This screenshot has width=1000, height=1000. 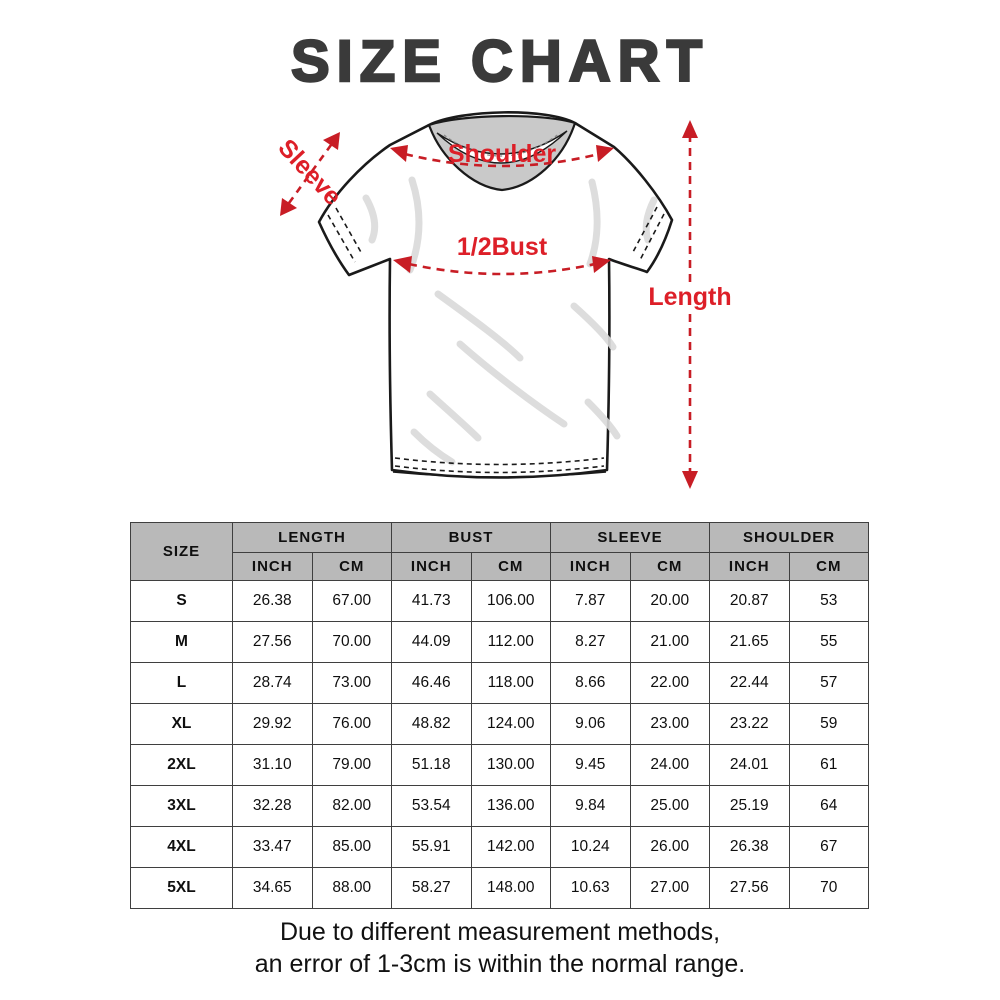 What do you see at coordinates (829, 847) in the screenshot?
I see `cell-value: 67` at bounding box center [829, 847].